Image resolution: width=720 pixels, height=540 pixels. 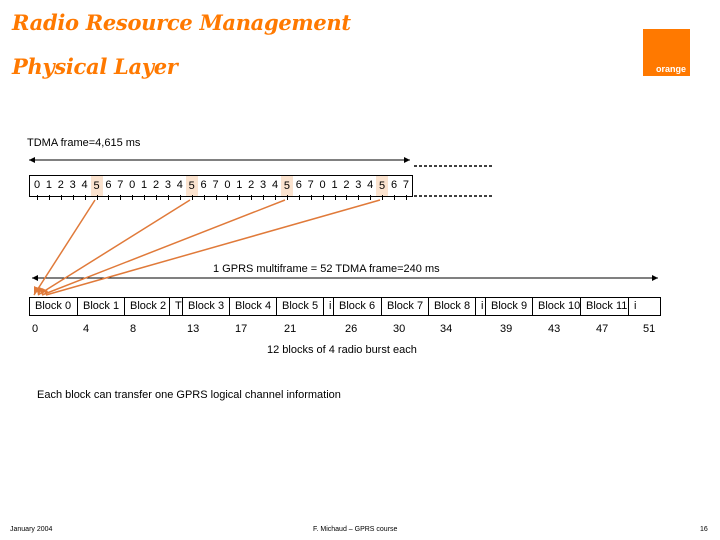 I want to click on frame-number-3: 13, so click(x=193, y=329).